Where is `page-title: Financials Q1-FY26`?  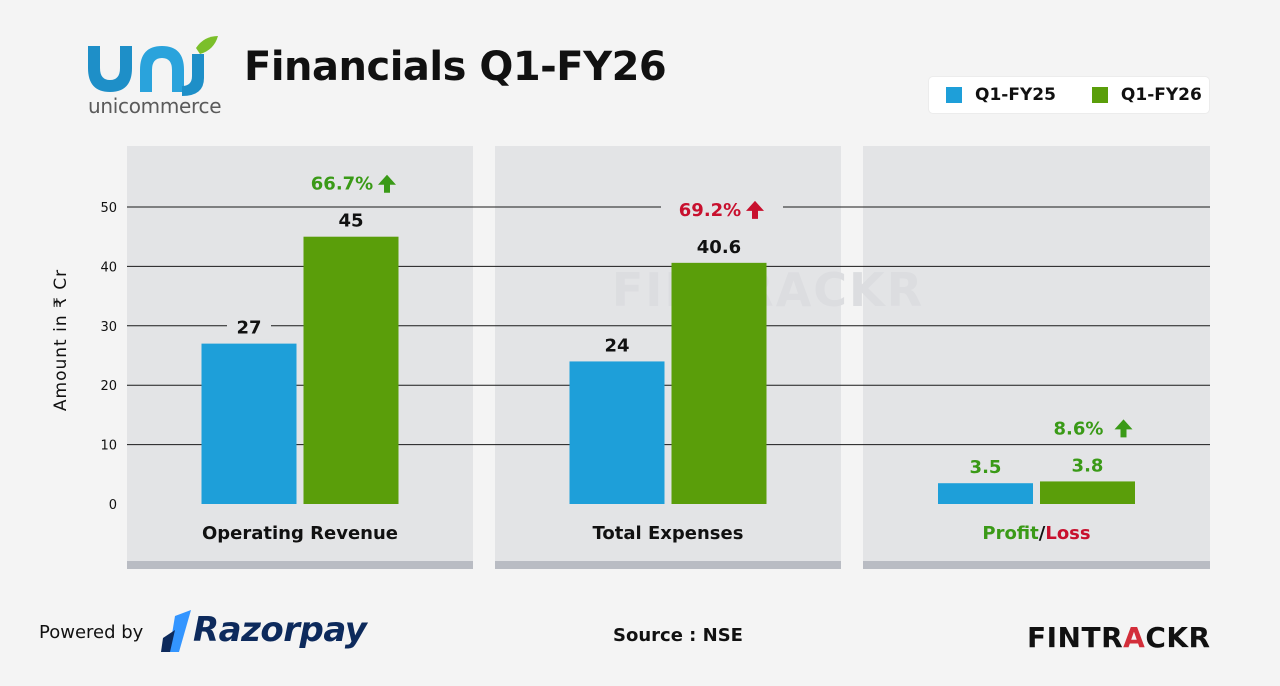 page-title: Financials Q1-FY26 is located at coordinates (455, 67).